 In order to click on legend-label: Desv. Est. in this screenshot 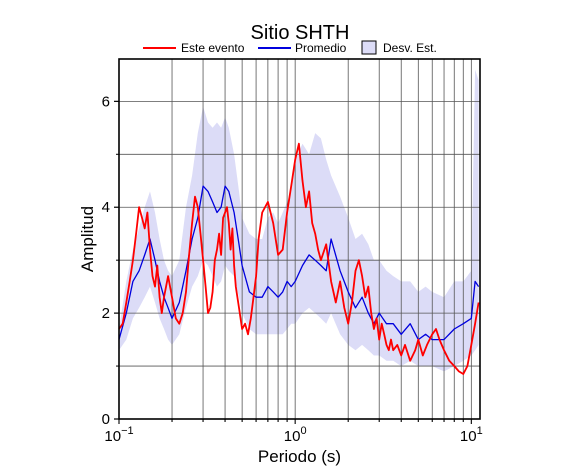, I will do `click(410, 48)`.